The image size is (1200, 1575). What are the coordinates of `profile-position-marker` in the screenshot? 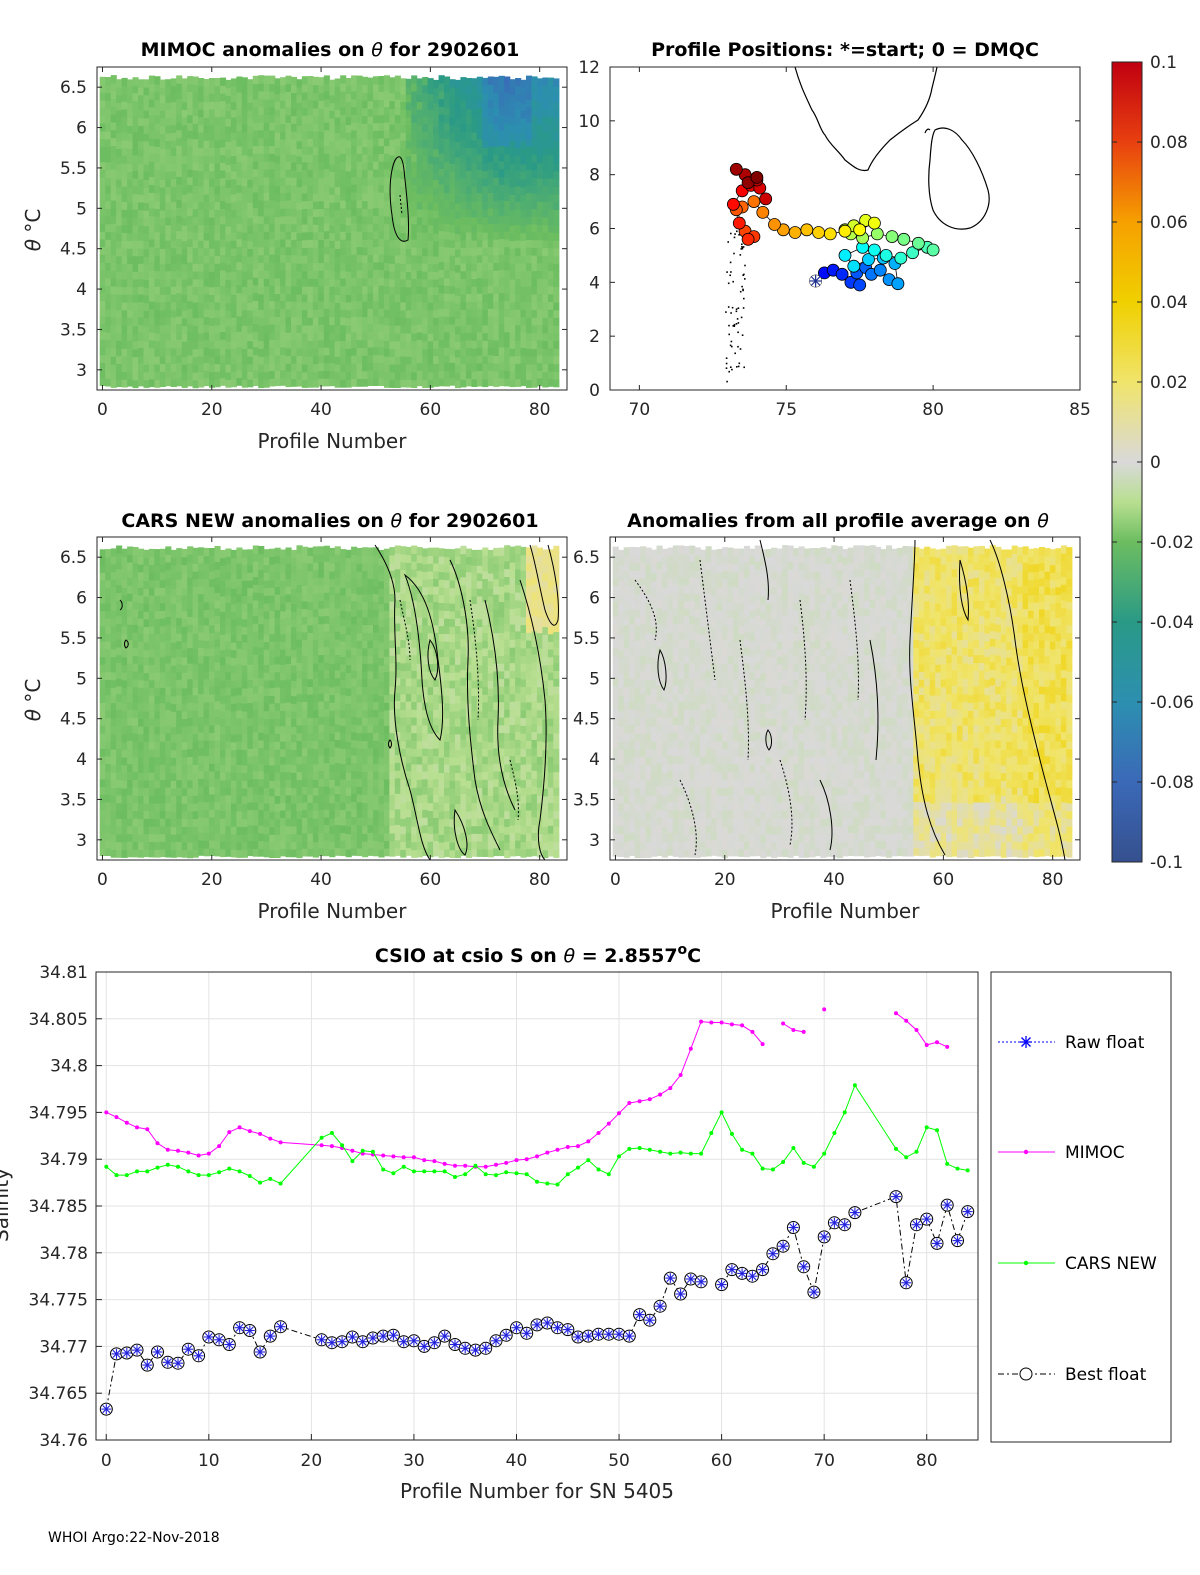 It's located at (854, 266).